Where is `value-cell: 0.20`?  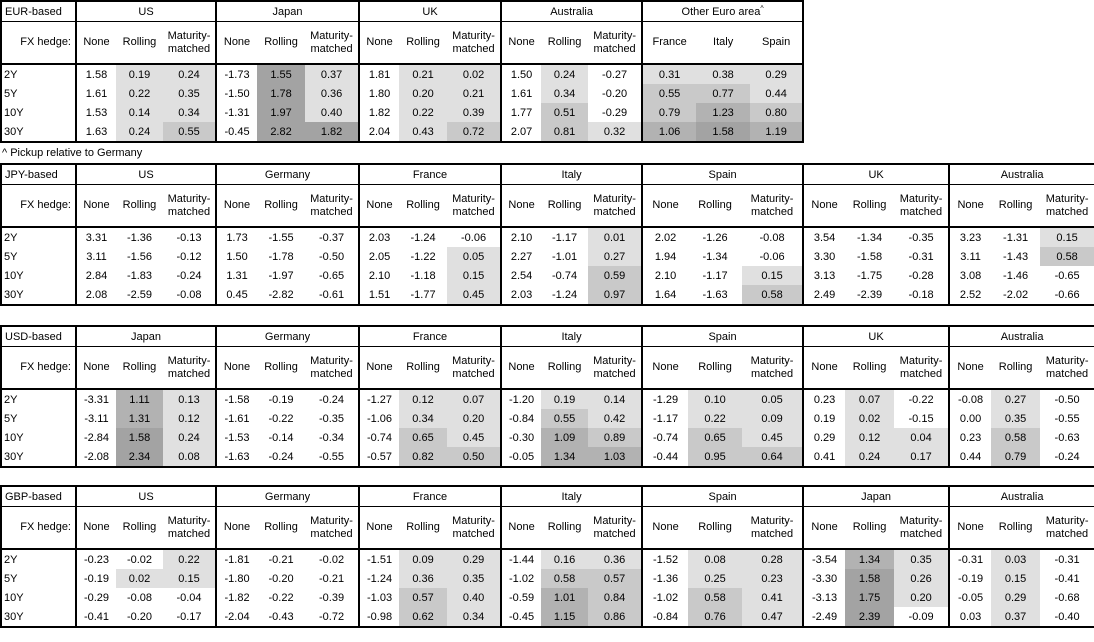
value-cell: 0.20 is located at coordinates (474, 418).